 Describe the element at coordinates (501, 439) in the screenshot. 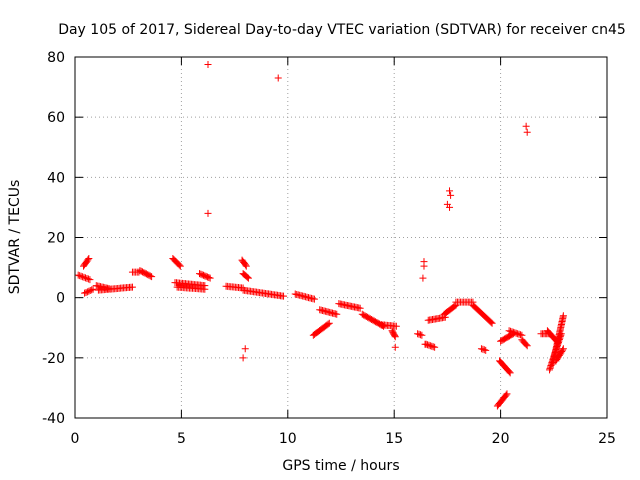

I see `x-tick-label: 20` at that location.